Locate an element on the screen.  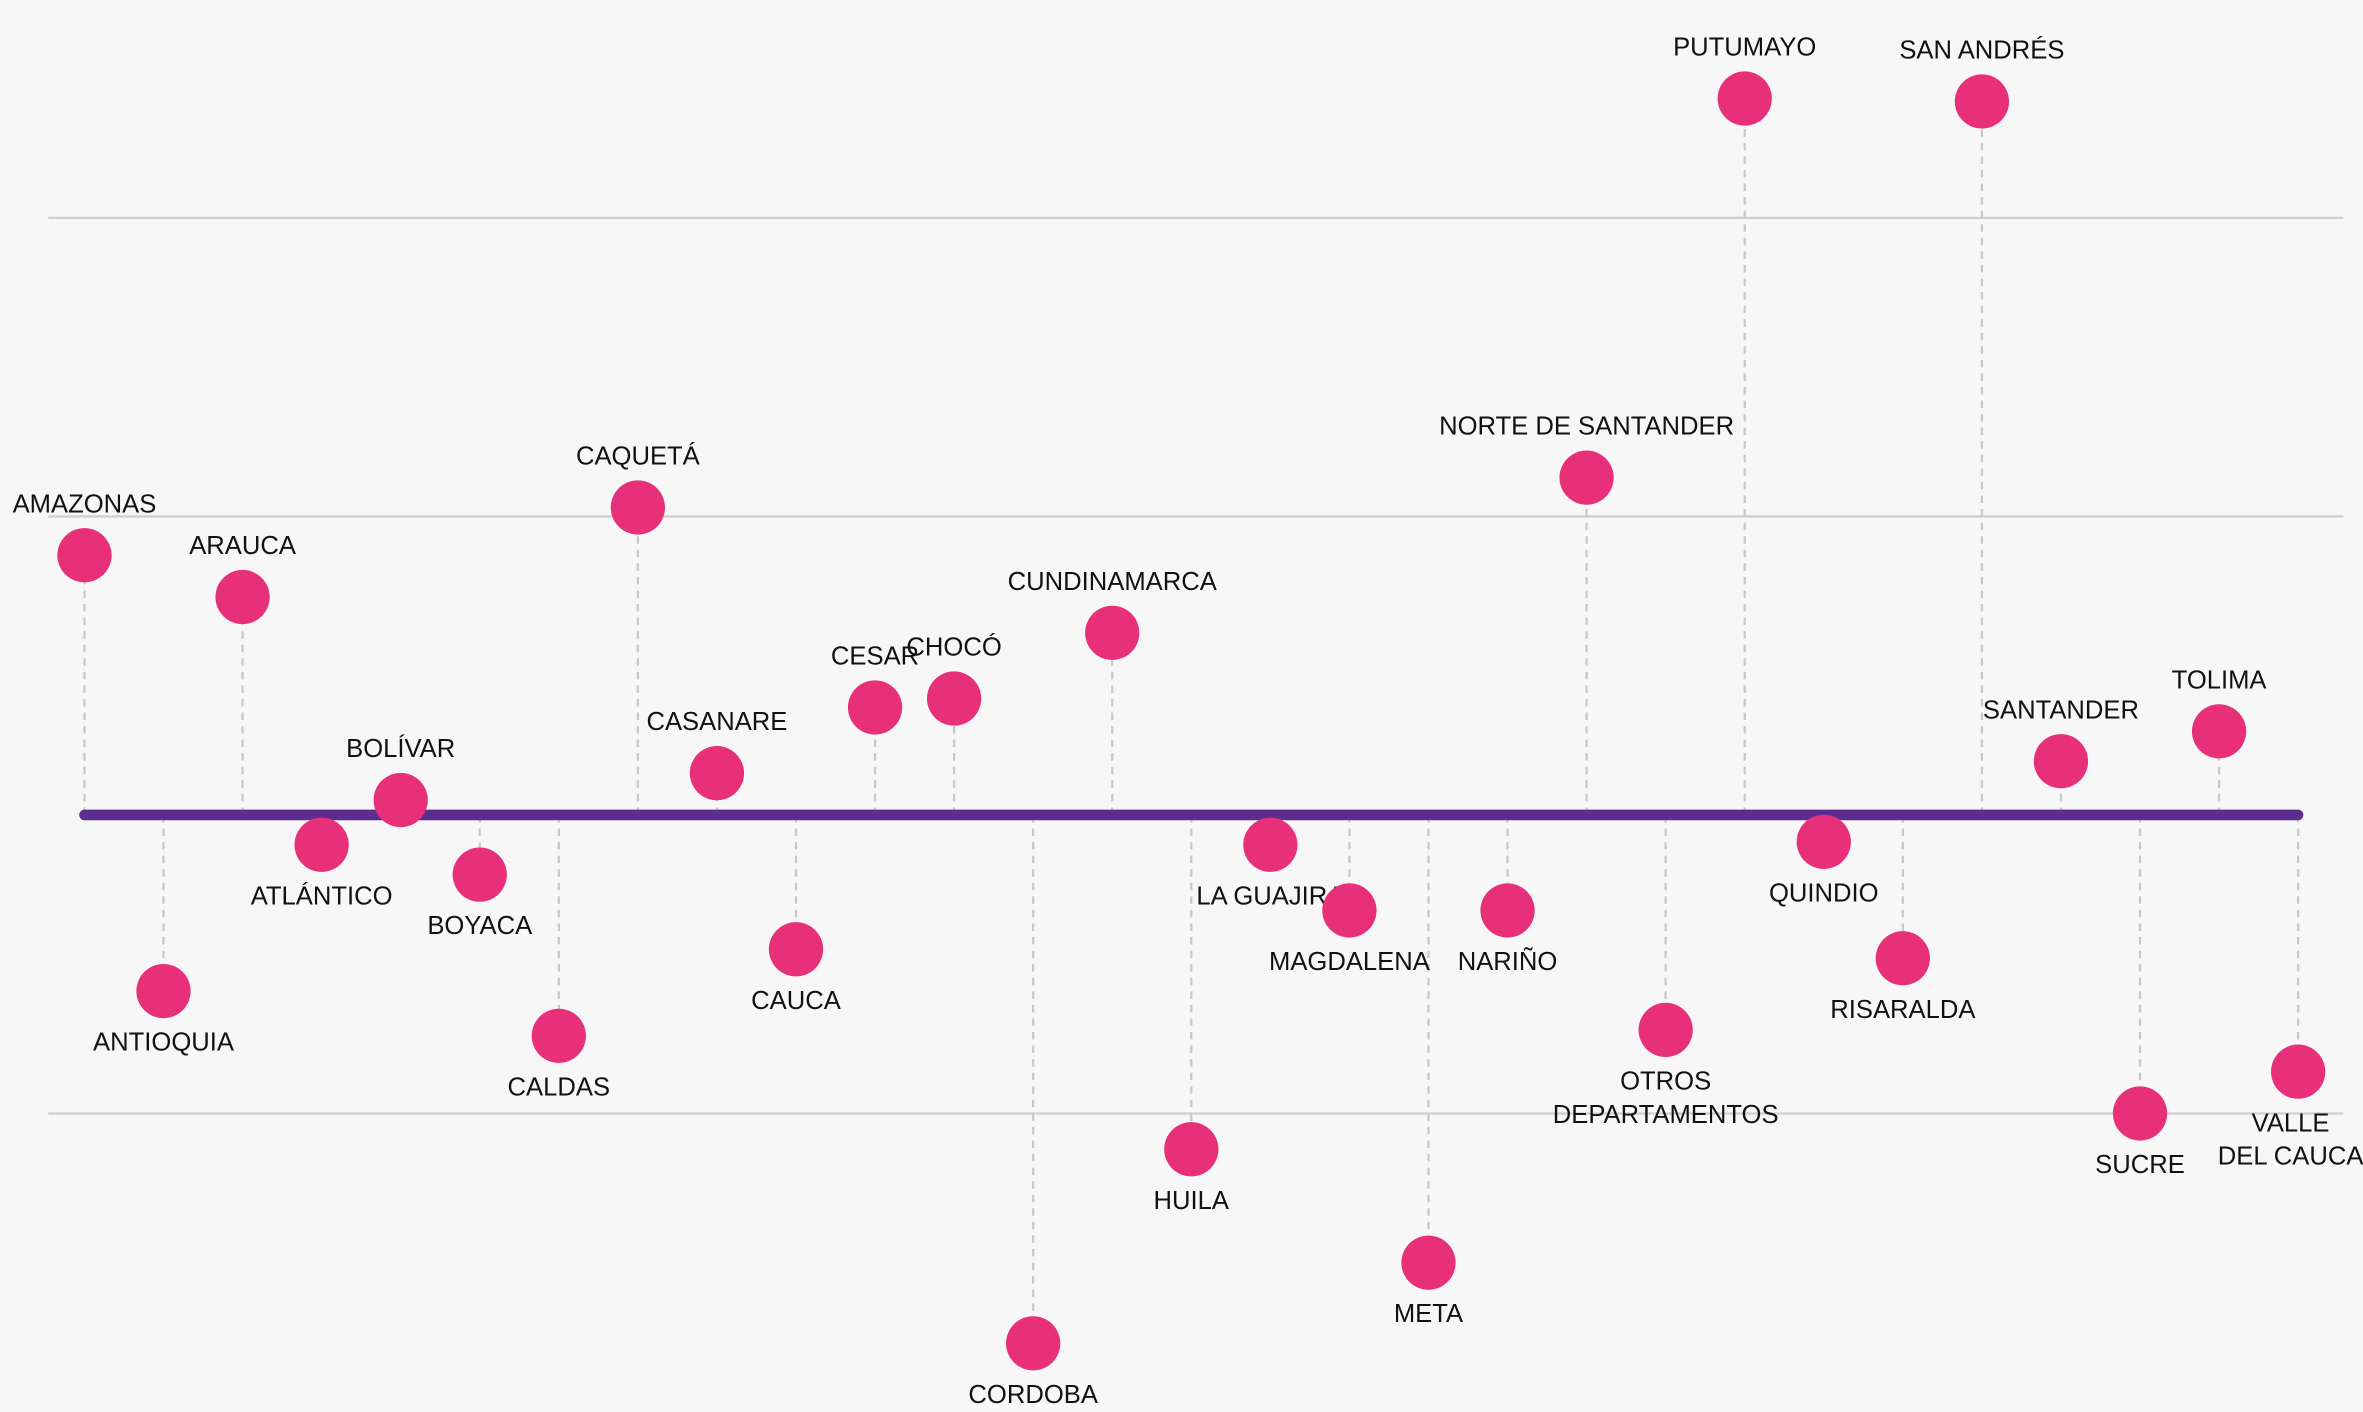
category-label: NORTE DE SANTANDER is located at coordinates (1586, 427).